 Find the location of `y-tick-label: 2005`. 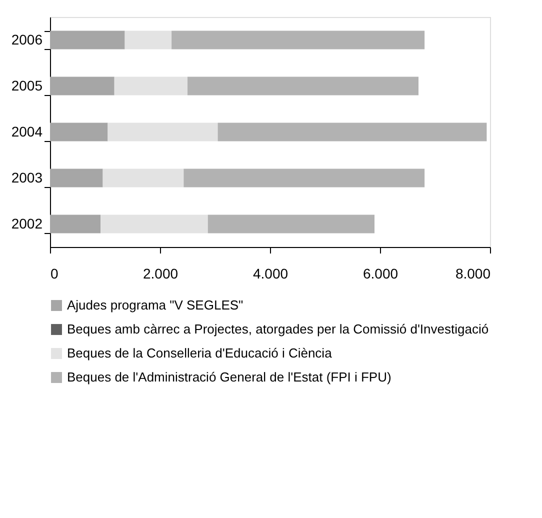

y-tick-label: 2005 is located at coordinates (27, 86).